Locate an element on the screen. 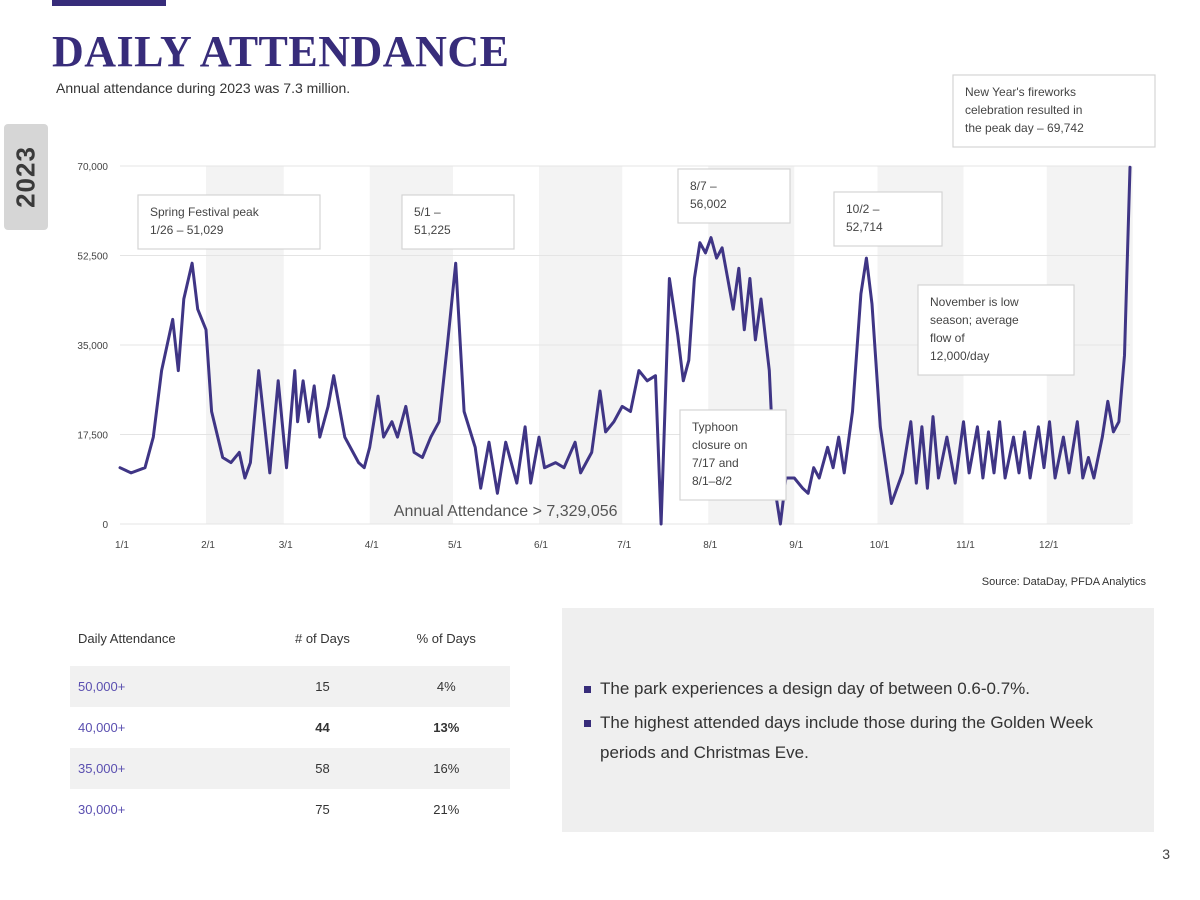 The image size is (1200, 900). row-pct: 4% is located at coordinates (446, 686).